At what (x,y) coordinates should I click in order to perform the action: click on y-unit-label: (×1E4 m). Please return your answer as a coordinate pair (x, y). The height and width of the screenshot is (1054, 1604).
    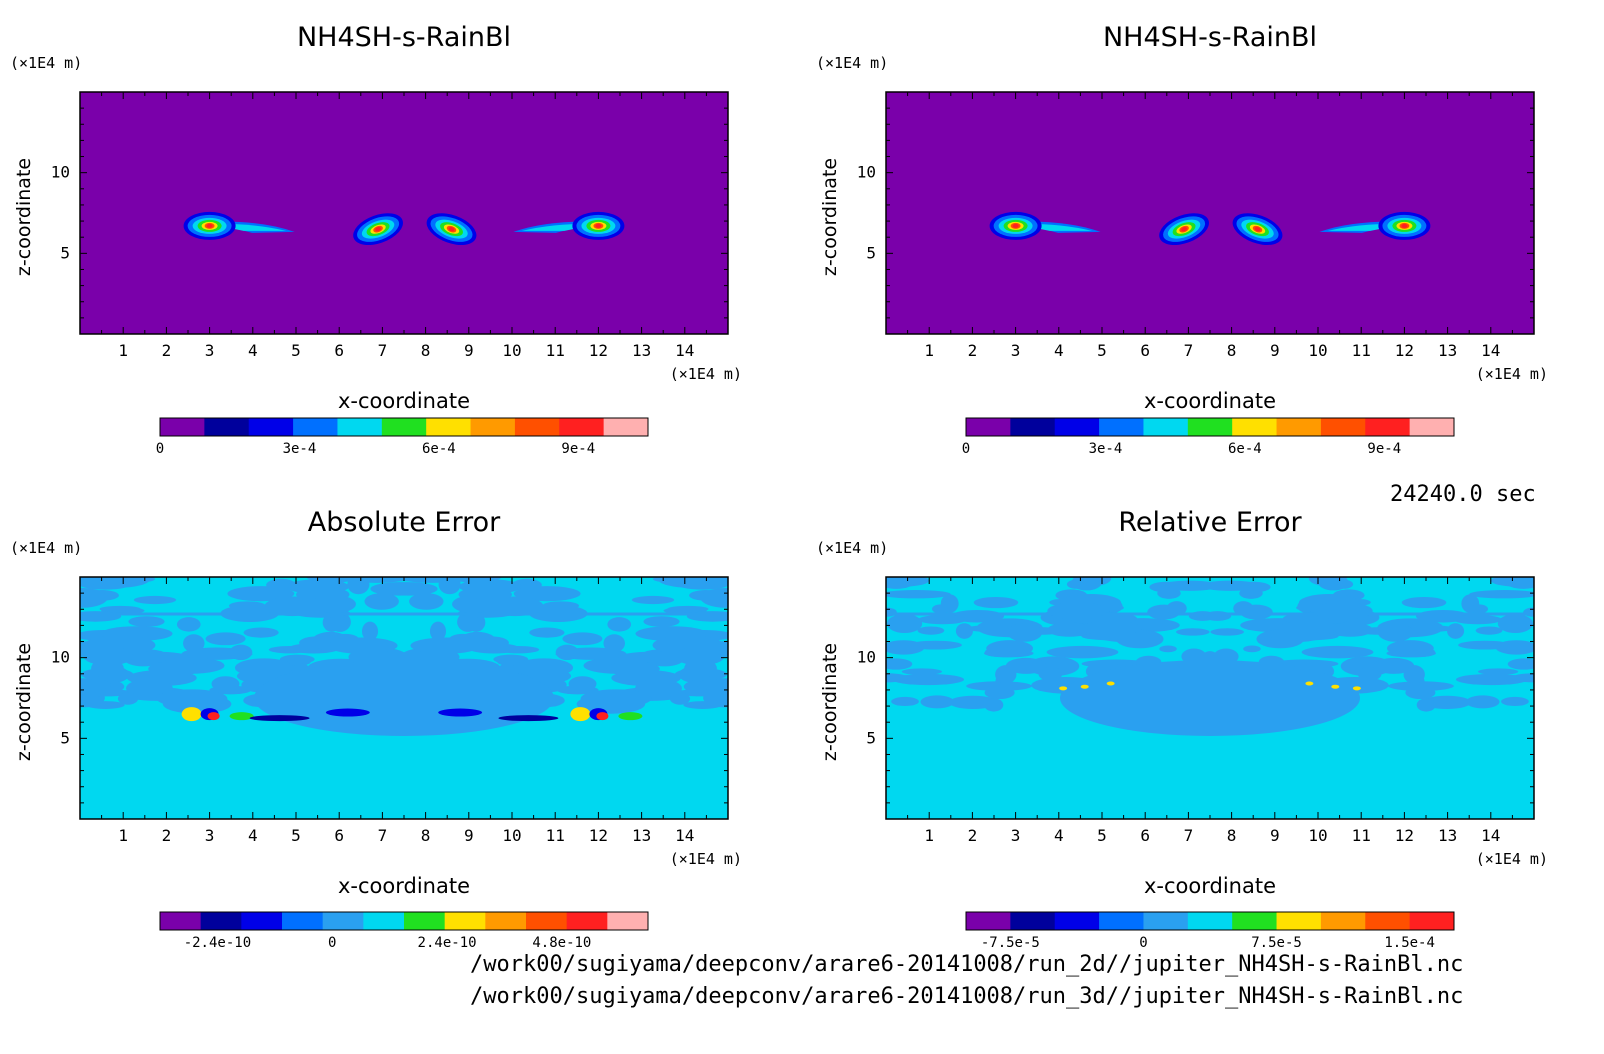
    Looking at the image, I should click on (46, 548).